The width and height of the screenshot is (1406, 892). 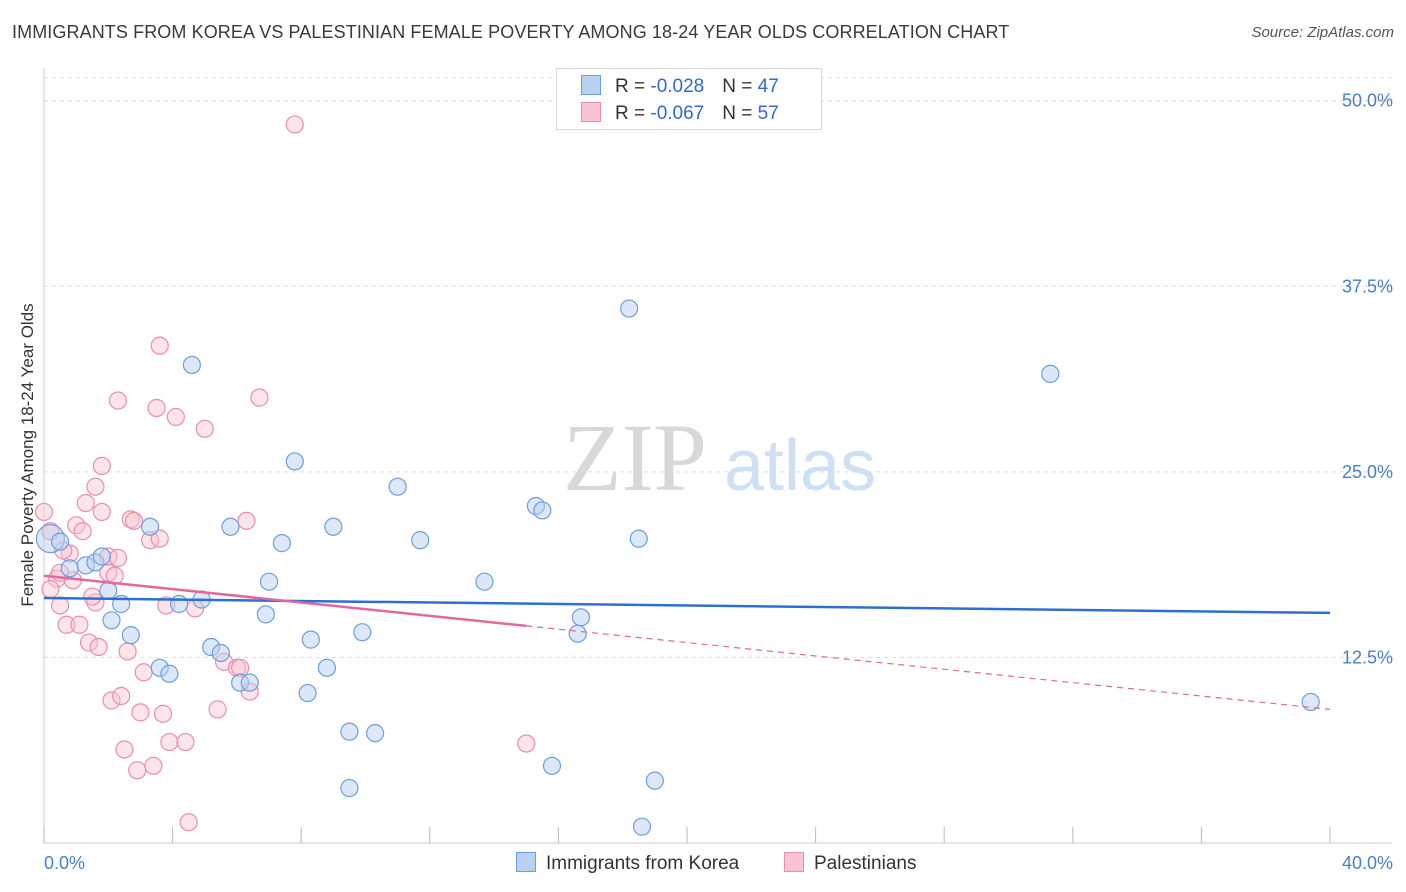 I want to click on bottom-korea-swatch, so click(x=526, y=862).